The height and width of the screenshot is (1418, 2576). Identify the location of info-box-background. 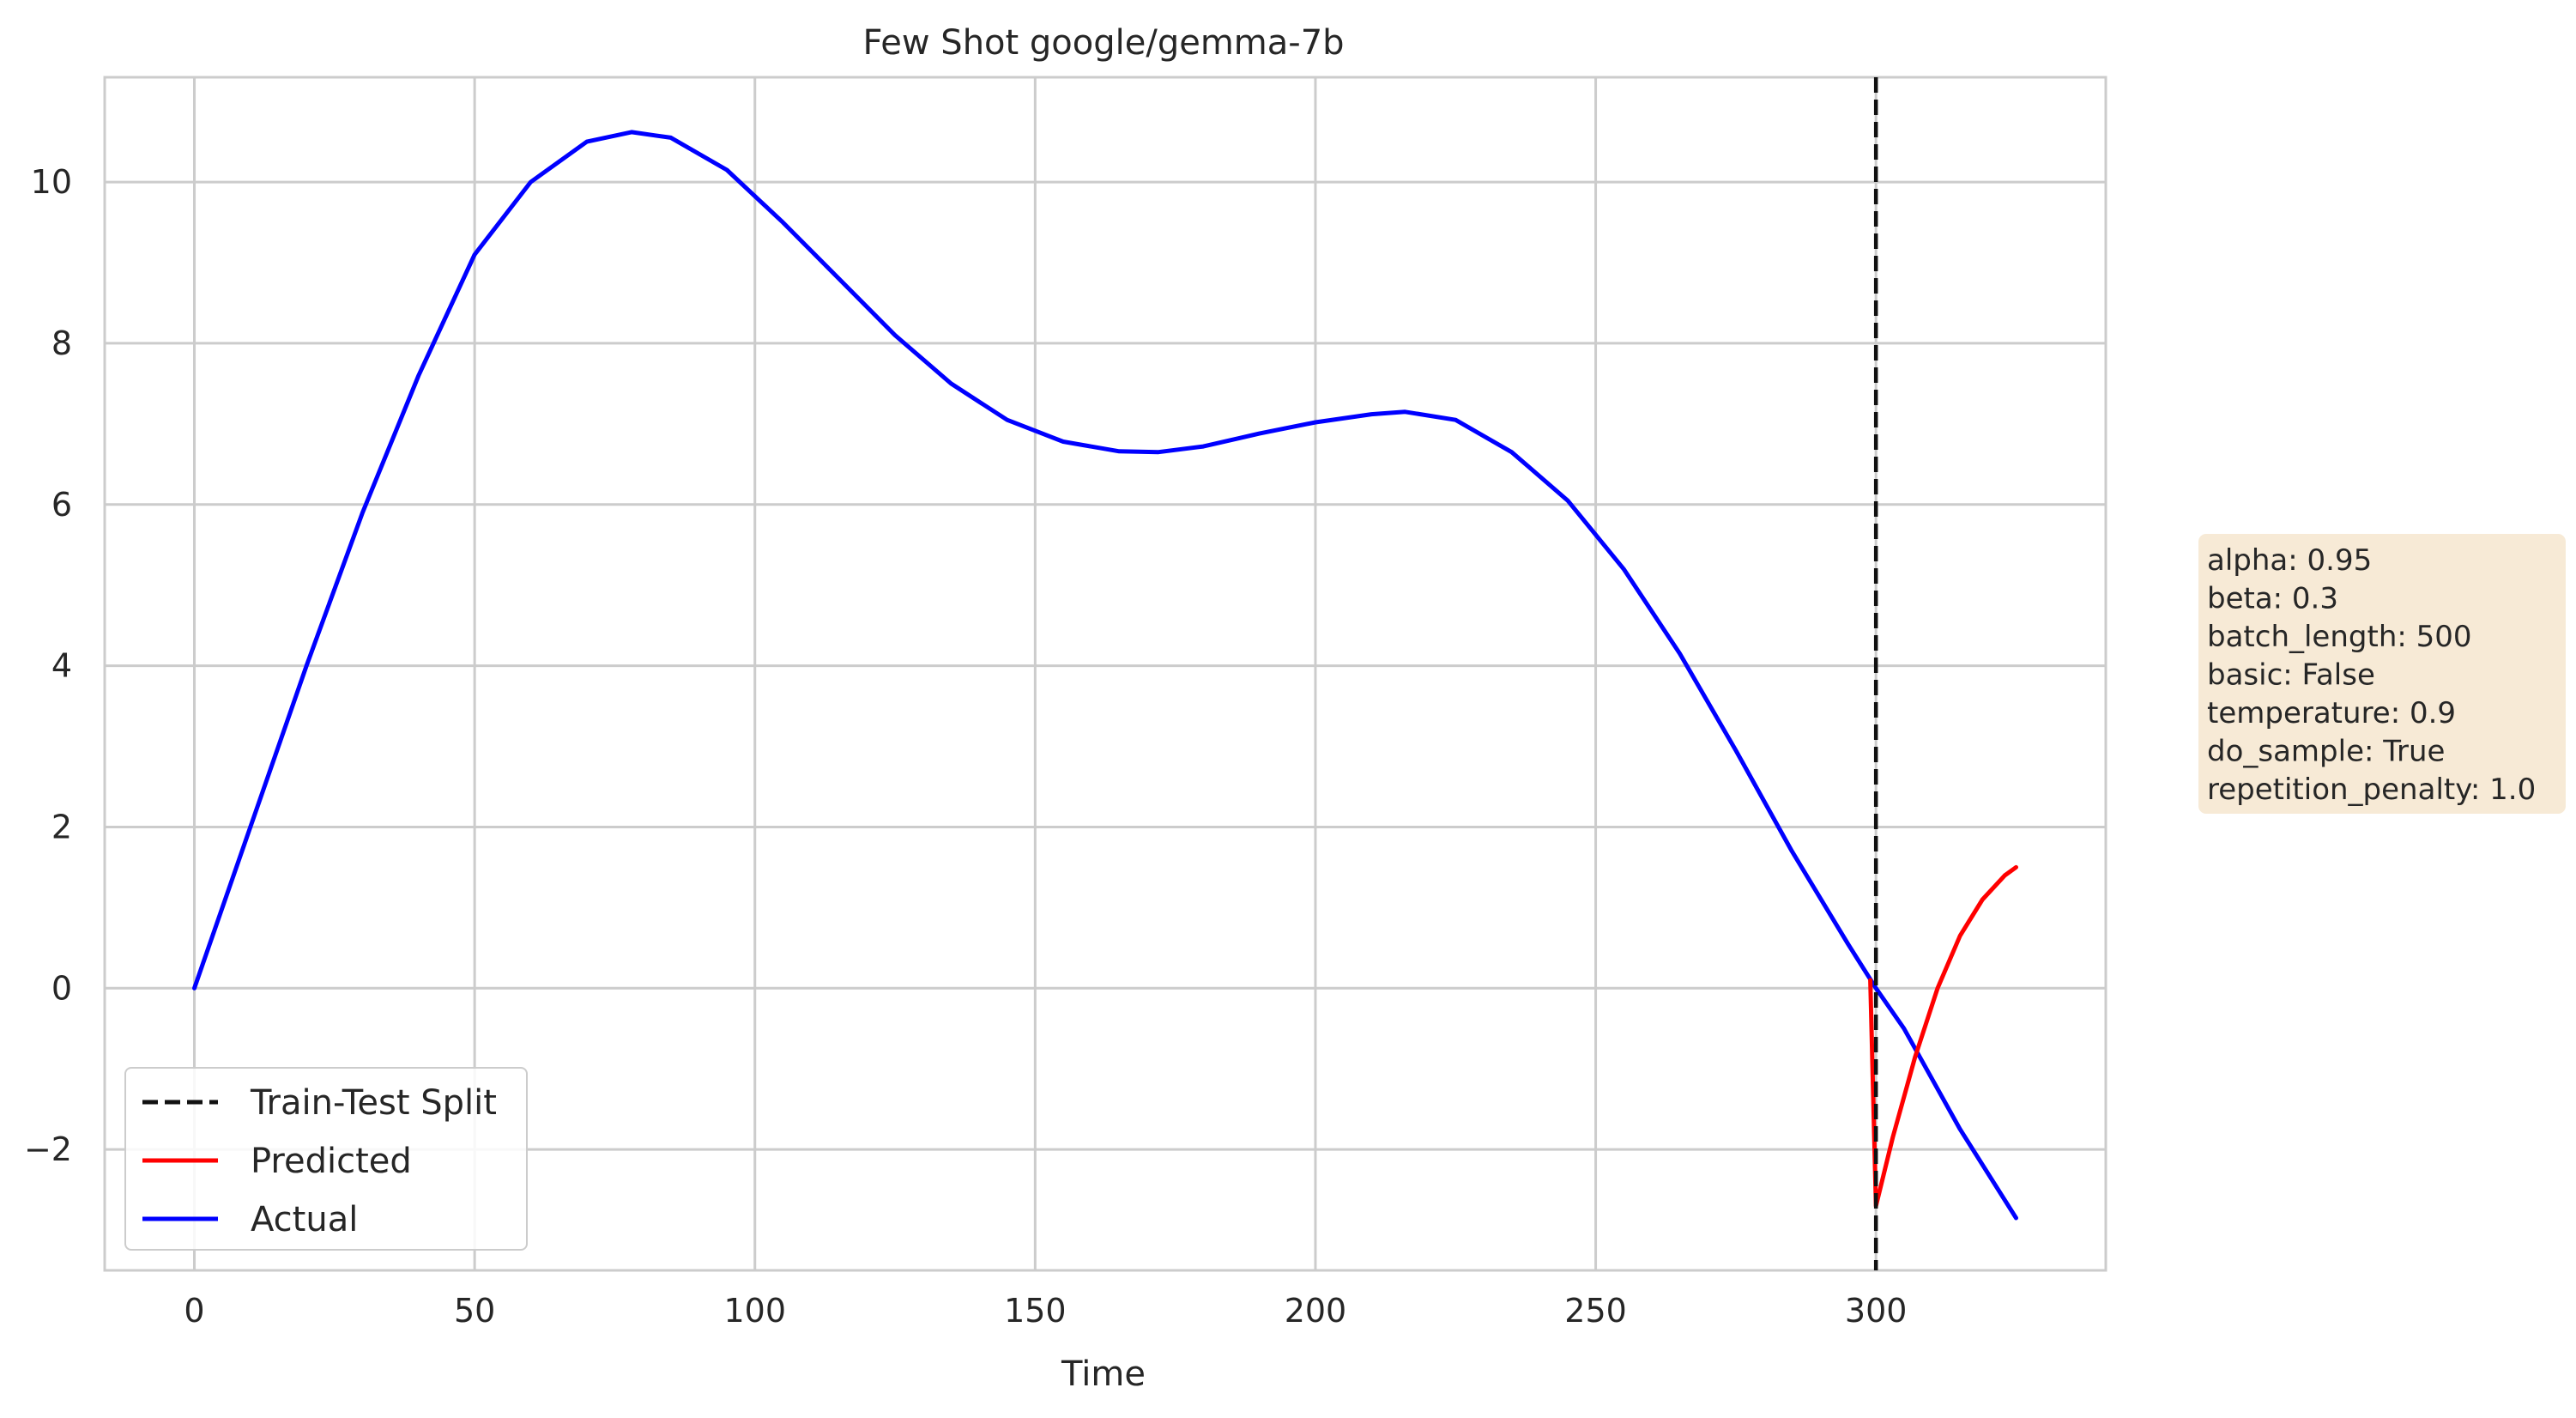
(2382, 674).